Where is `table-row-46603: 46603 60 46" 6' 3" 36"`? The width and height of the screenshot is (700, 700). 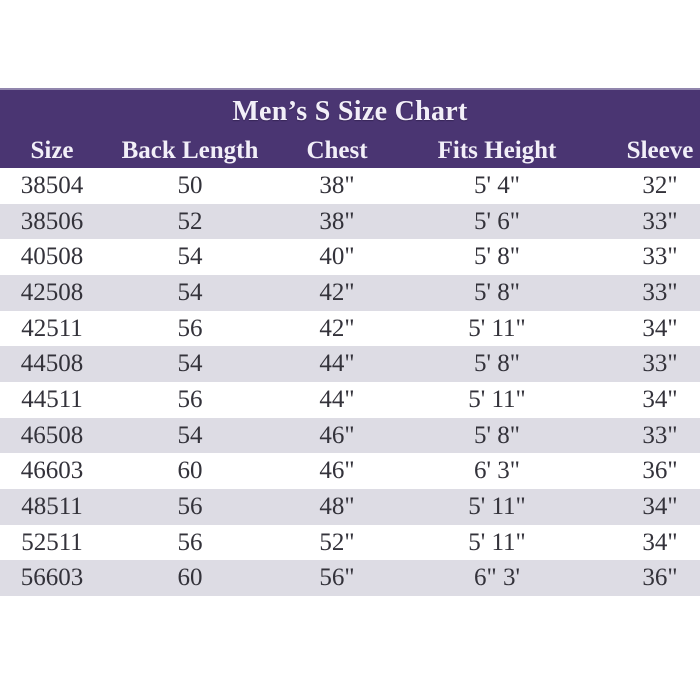
table-row-46603: 46603 60 46" 6' 3" 36" is located at coordinates (350, 471).